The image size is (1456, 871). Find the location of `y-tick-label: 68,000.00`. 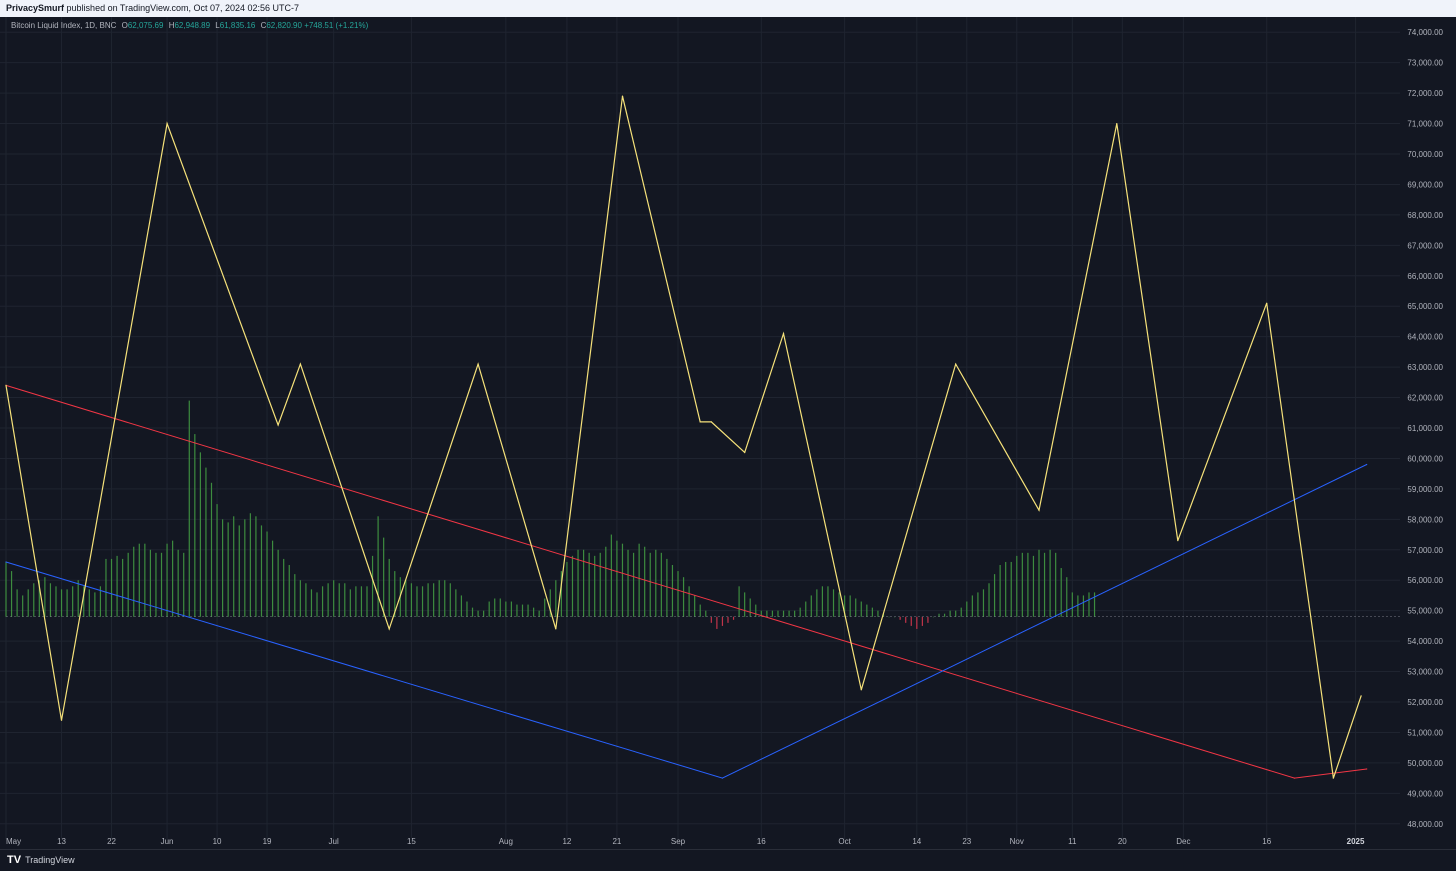

y-tick-label: 68,000.00 is located at coordinates (1425, 215).